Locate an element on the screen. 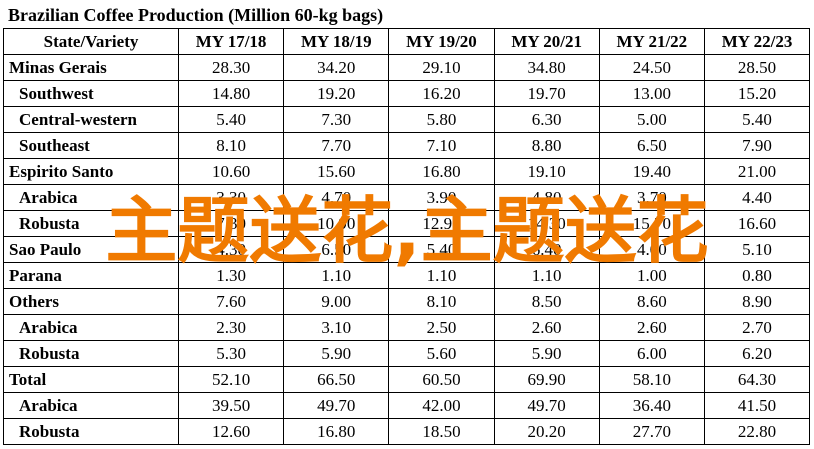  table-cell: 8.50 is located at coordinates (546, 301).